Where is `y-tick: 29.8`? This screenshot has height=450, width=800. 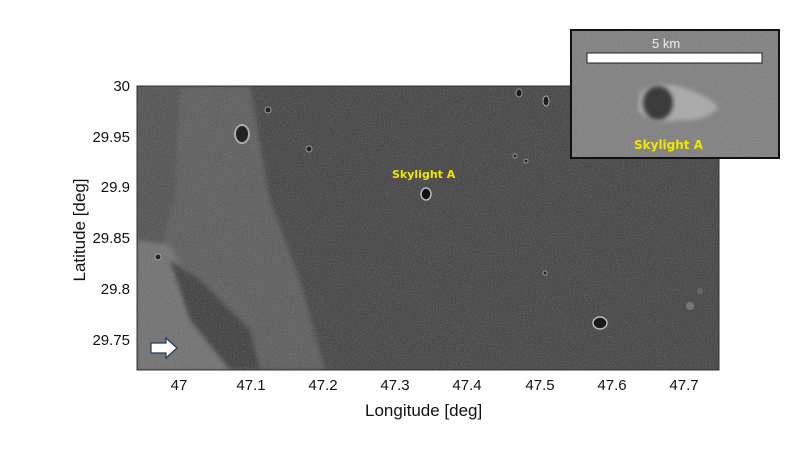
y-tick: 29.8 is located at coordinates (115, 289).